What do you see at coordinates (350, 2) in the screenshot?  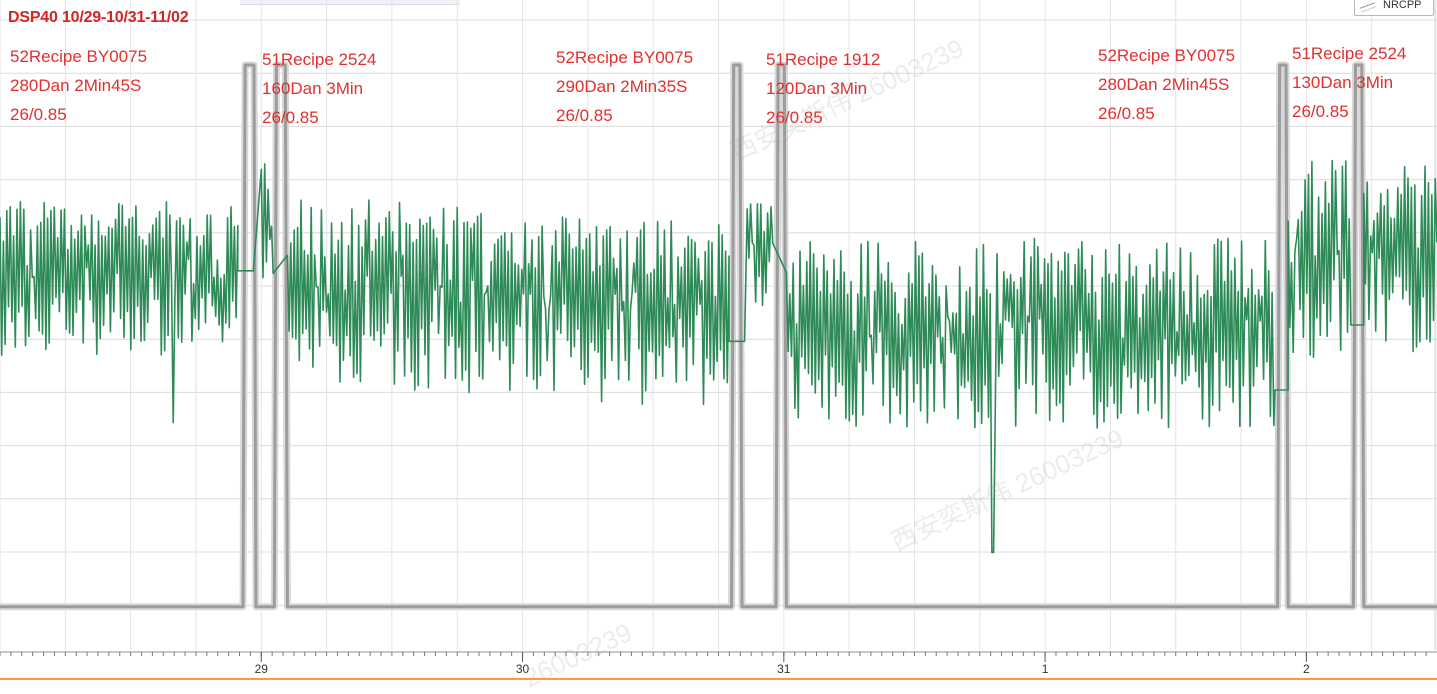 I see `top-toolbar-strip` at bounding box center [350, 2].